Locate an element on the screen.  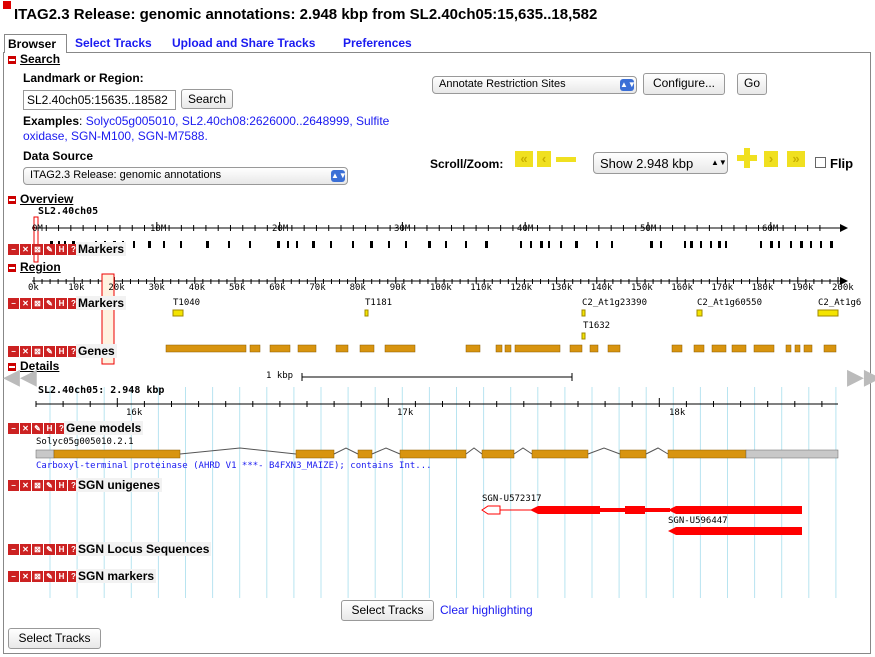
region-tick-label: 100k is located at coordinates (441, 288).